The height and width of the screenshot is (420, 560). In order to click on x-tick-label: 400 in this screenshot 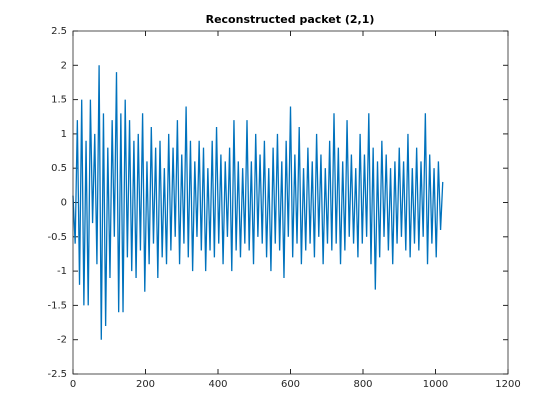, I will do `click(217, 384)`.